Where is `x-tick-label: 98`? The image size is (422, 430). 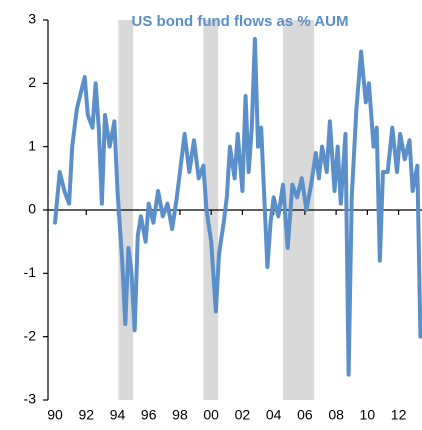
x-tick-label: 98 is located at coordinates (180, 415).